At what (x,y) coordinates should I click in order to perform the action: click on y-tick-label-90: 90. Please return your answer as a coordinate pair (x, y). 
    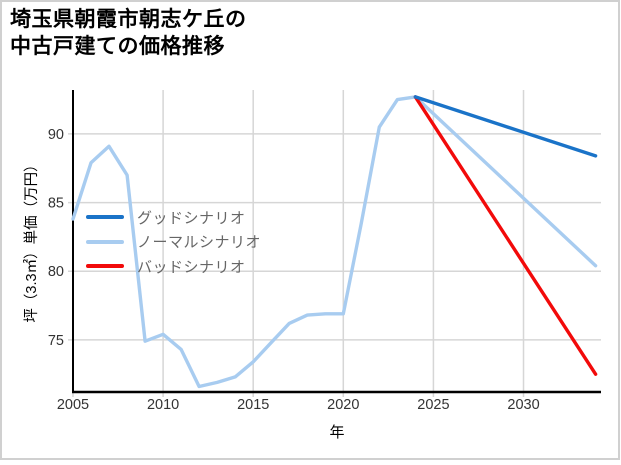
    Looking at the image, I should click on (56, 135).